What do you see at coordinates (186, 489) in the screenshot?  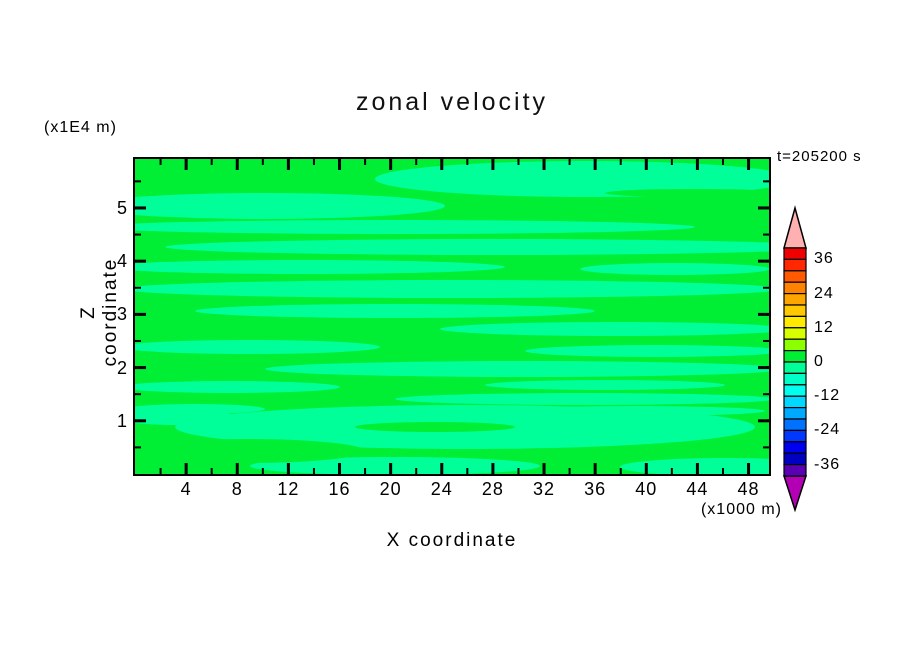 I see `x-tick-label: 4` at bounding box center [186, 489].